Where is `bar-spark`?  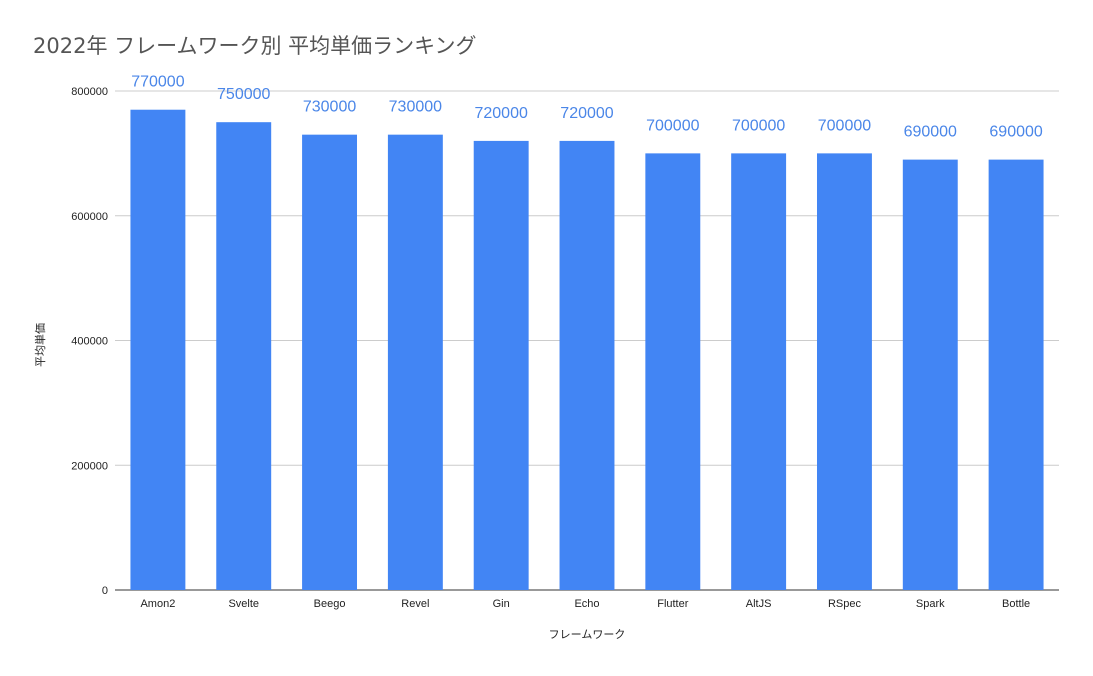 bar-spark is located at coordinates (930, 375).